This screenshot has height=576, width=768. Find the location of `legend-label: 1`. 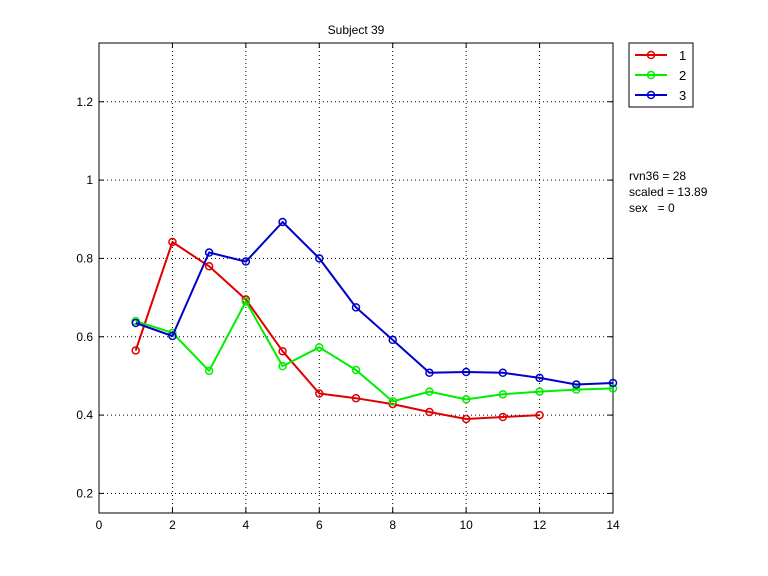

legend-label: 1 is located at coordinates (682, 55).